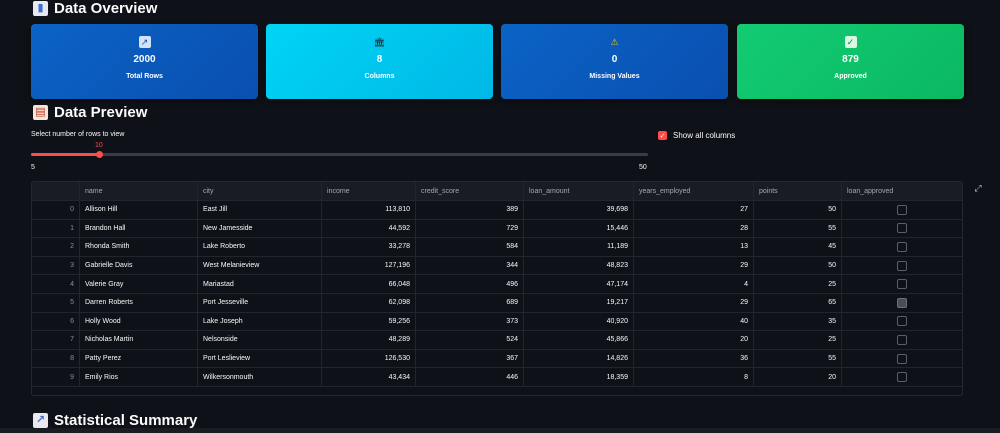 The width and height of the screenshot is (1000, 433). What do you see at coordinates (369, 302) in the screenshot?
I see `table-cell: 62,098` at bounding box center [369, 302].